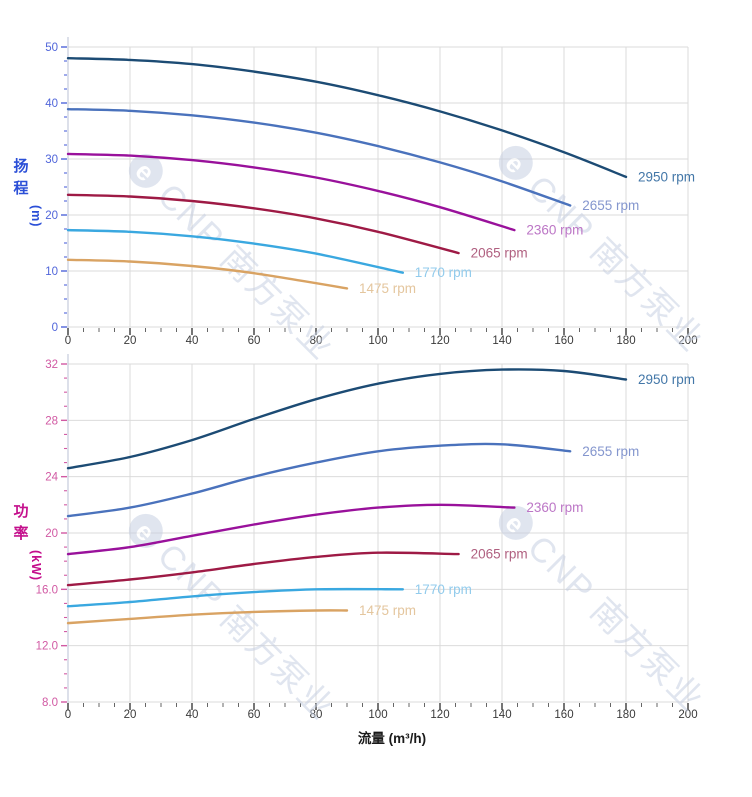  Describe the element at coordinates (207, 274) in the screenshot. I see `curve-head-vs-flow-1475-rpm` at that location.